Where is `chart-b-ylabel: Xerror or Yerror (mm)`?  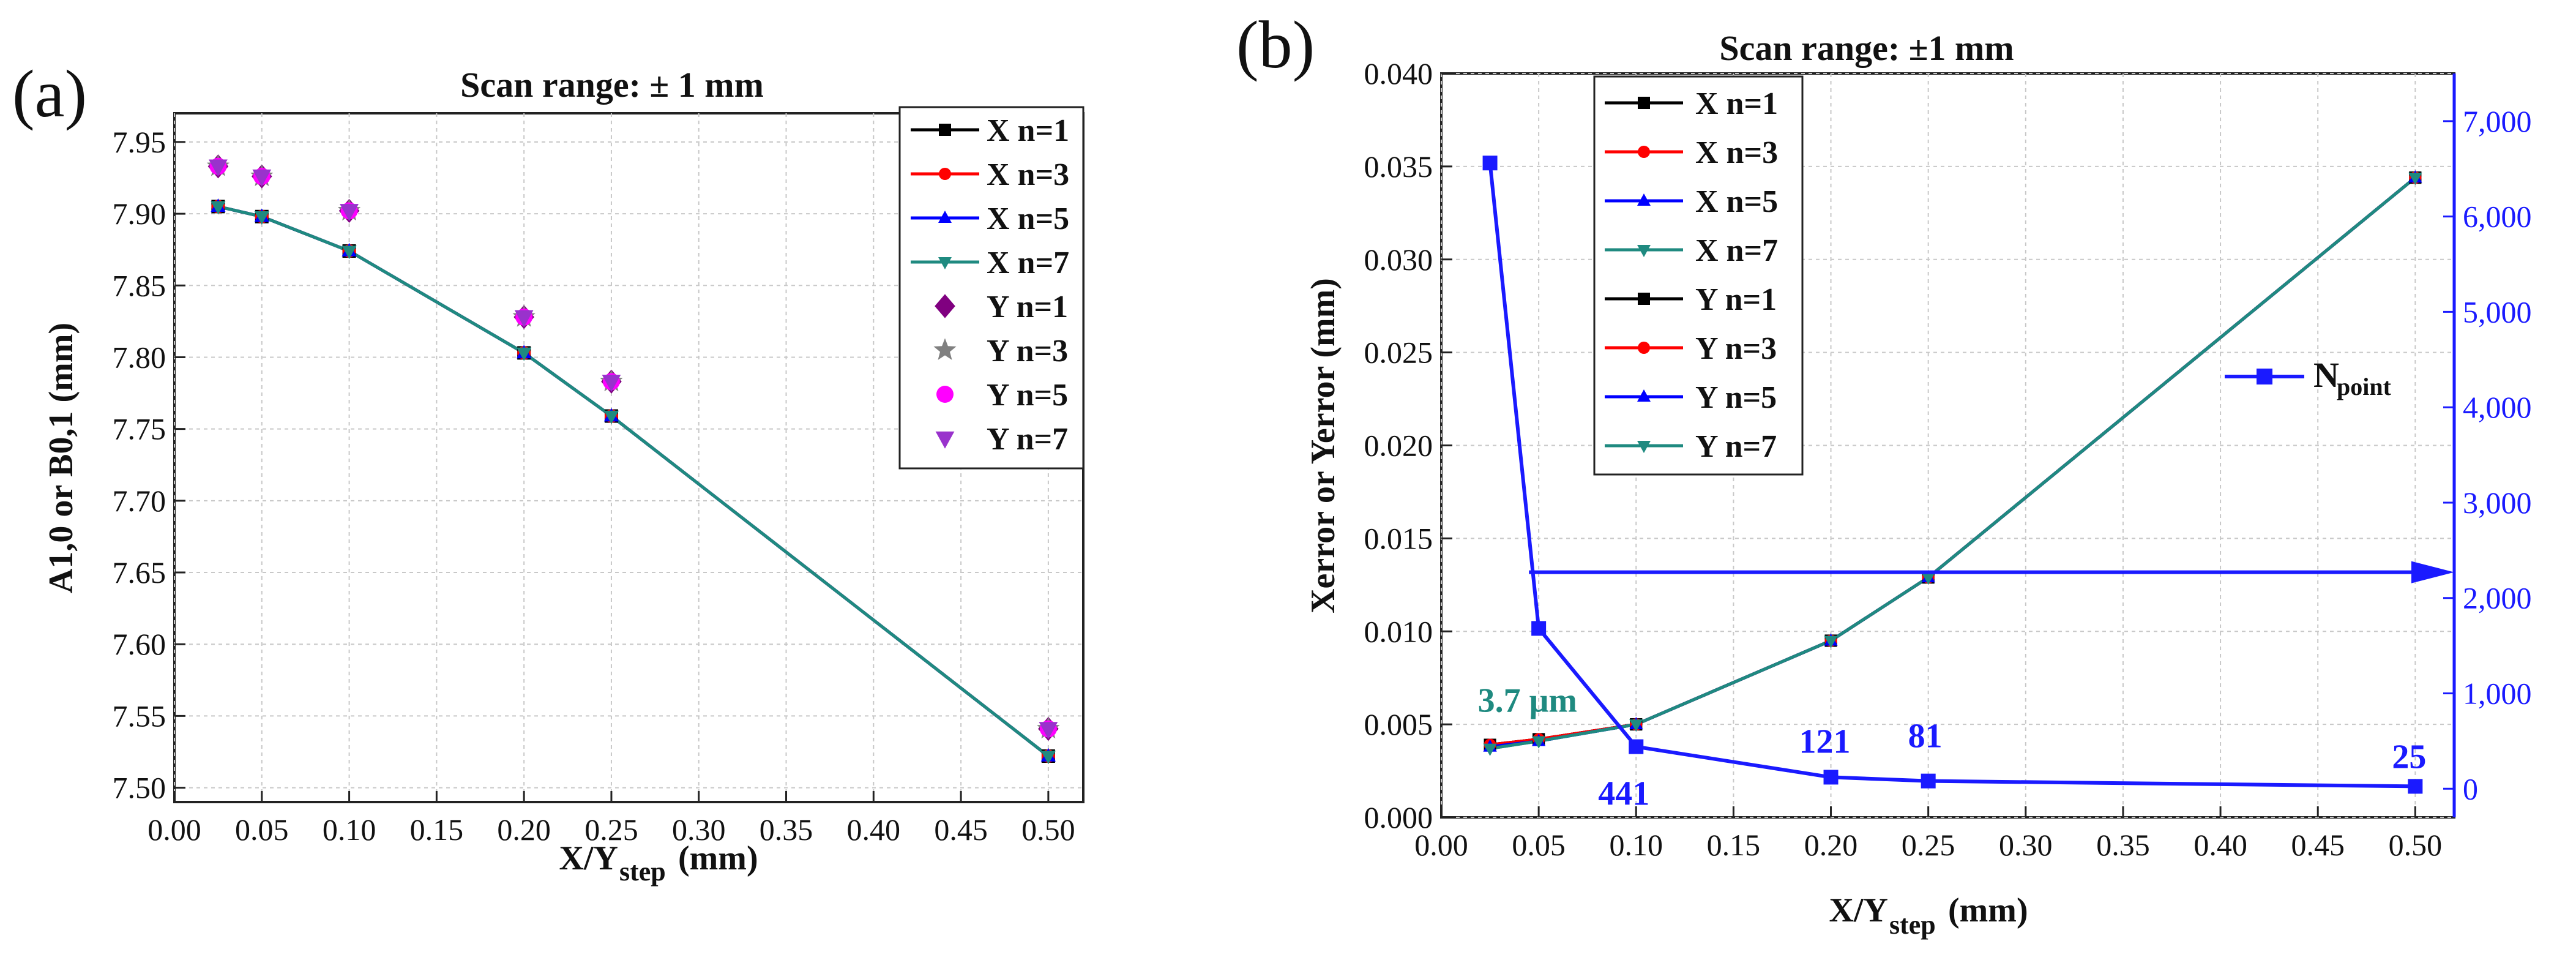
chart-b-ylabel: Xerror or Yerror (mm) is located at coordinates (1323, 445).